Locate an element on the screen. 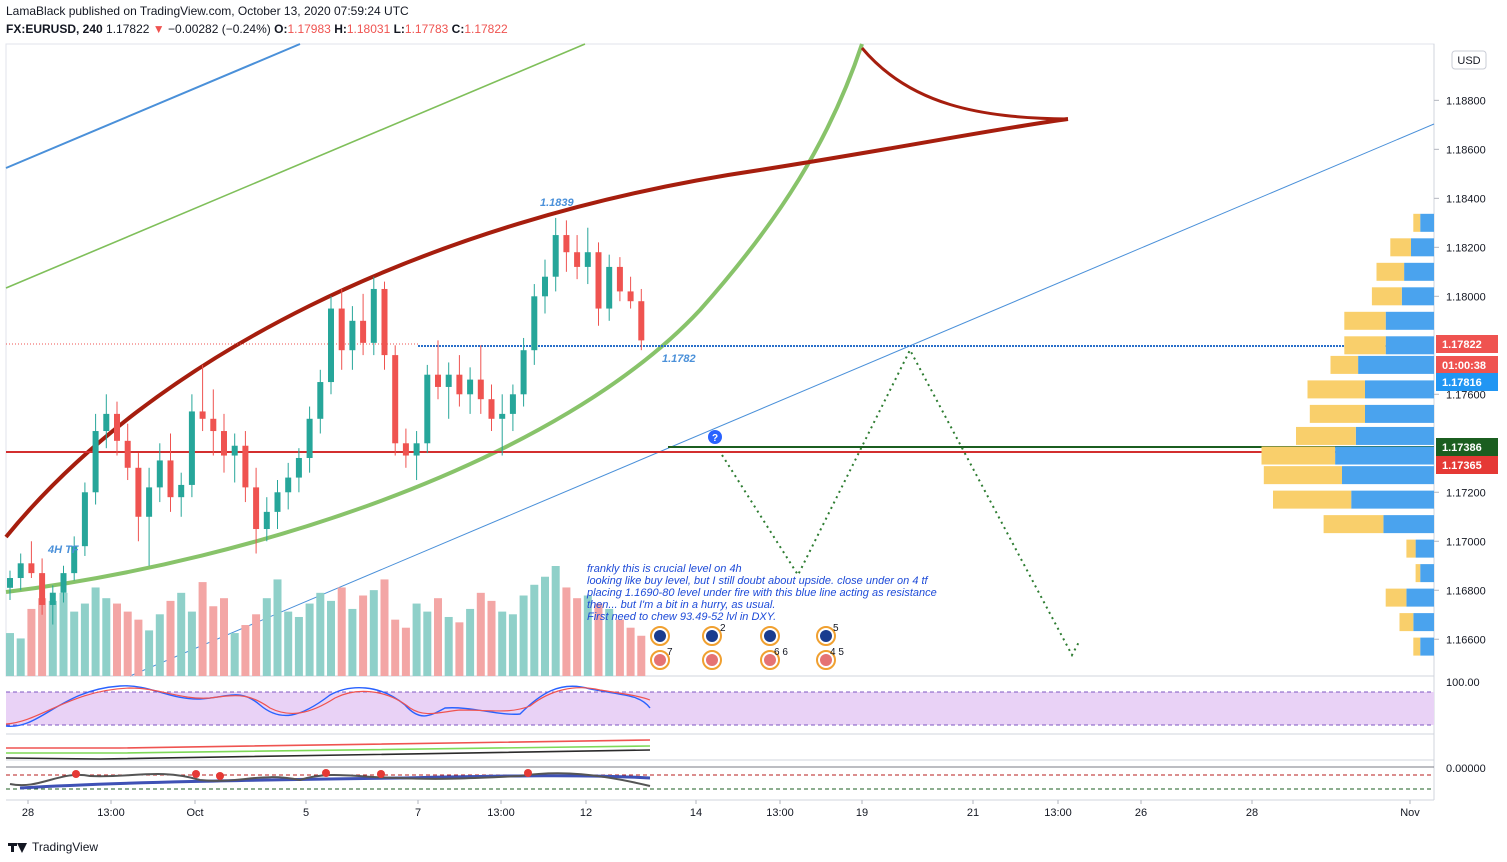 The height and width of the screenshot is (862, 1507). price-tick-label: 1.18200 is located at coordinates (1466, 248).